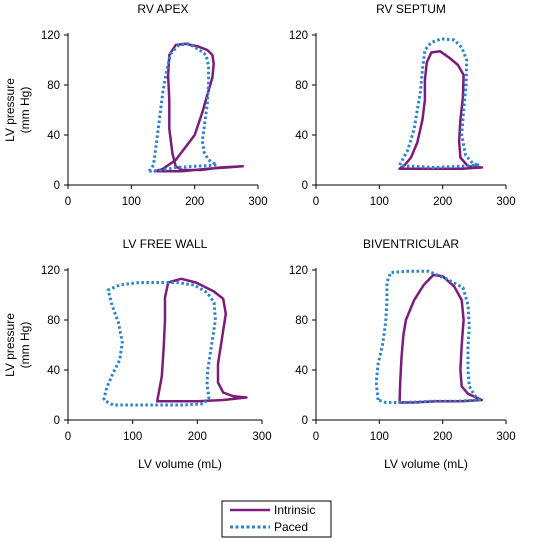 Image resolution: width=539 pixels, height=540 pixels. What do you see at coordinates (165, 244) in the screenshot?
I see `chart-title: LV FREE WALL` at bounding box center [165, 244].